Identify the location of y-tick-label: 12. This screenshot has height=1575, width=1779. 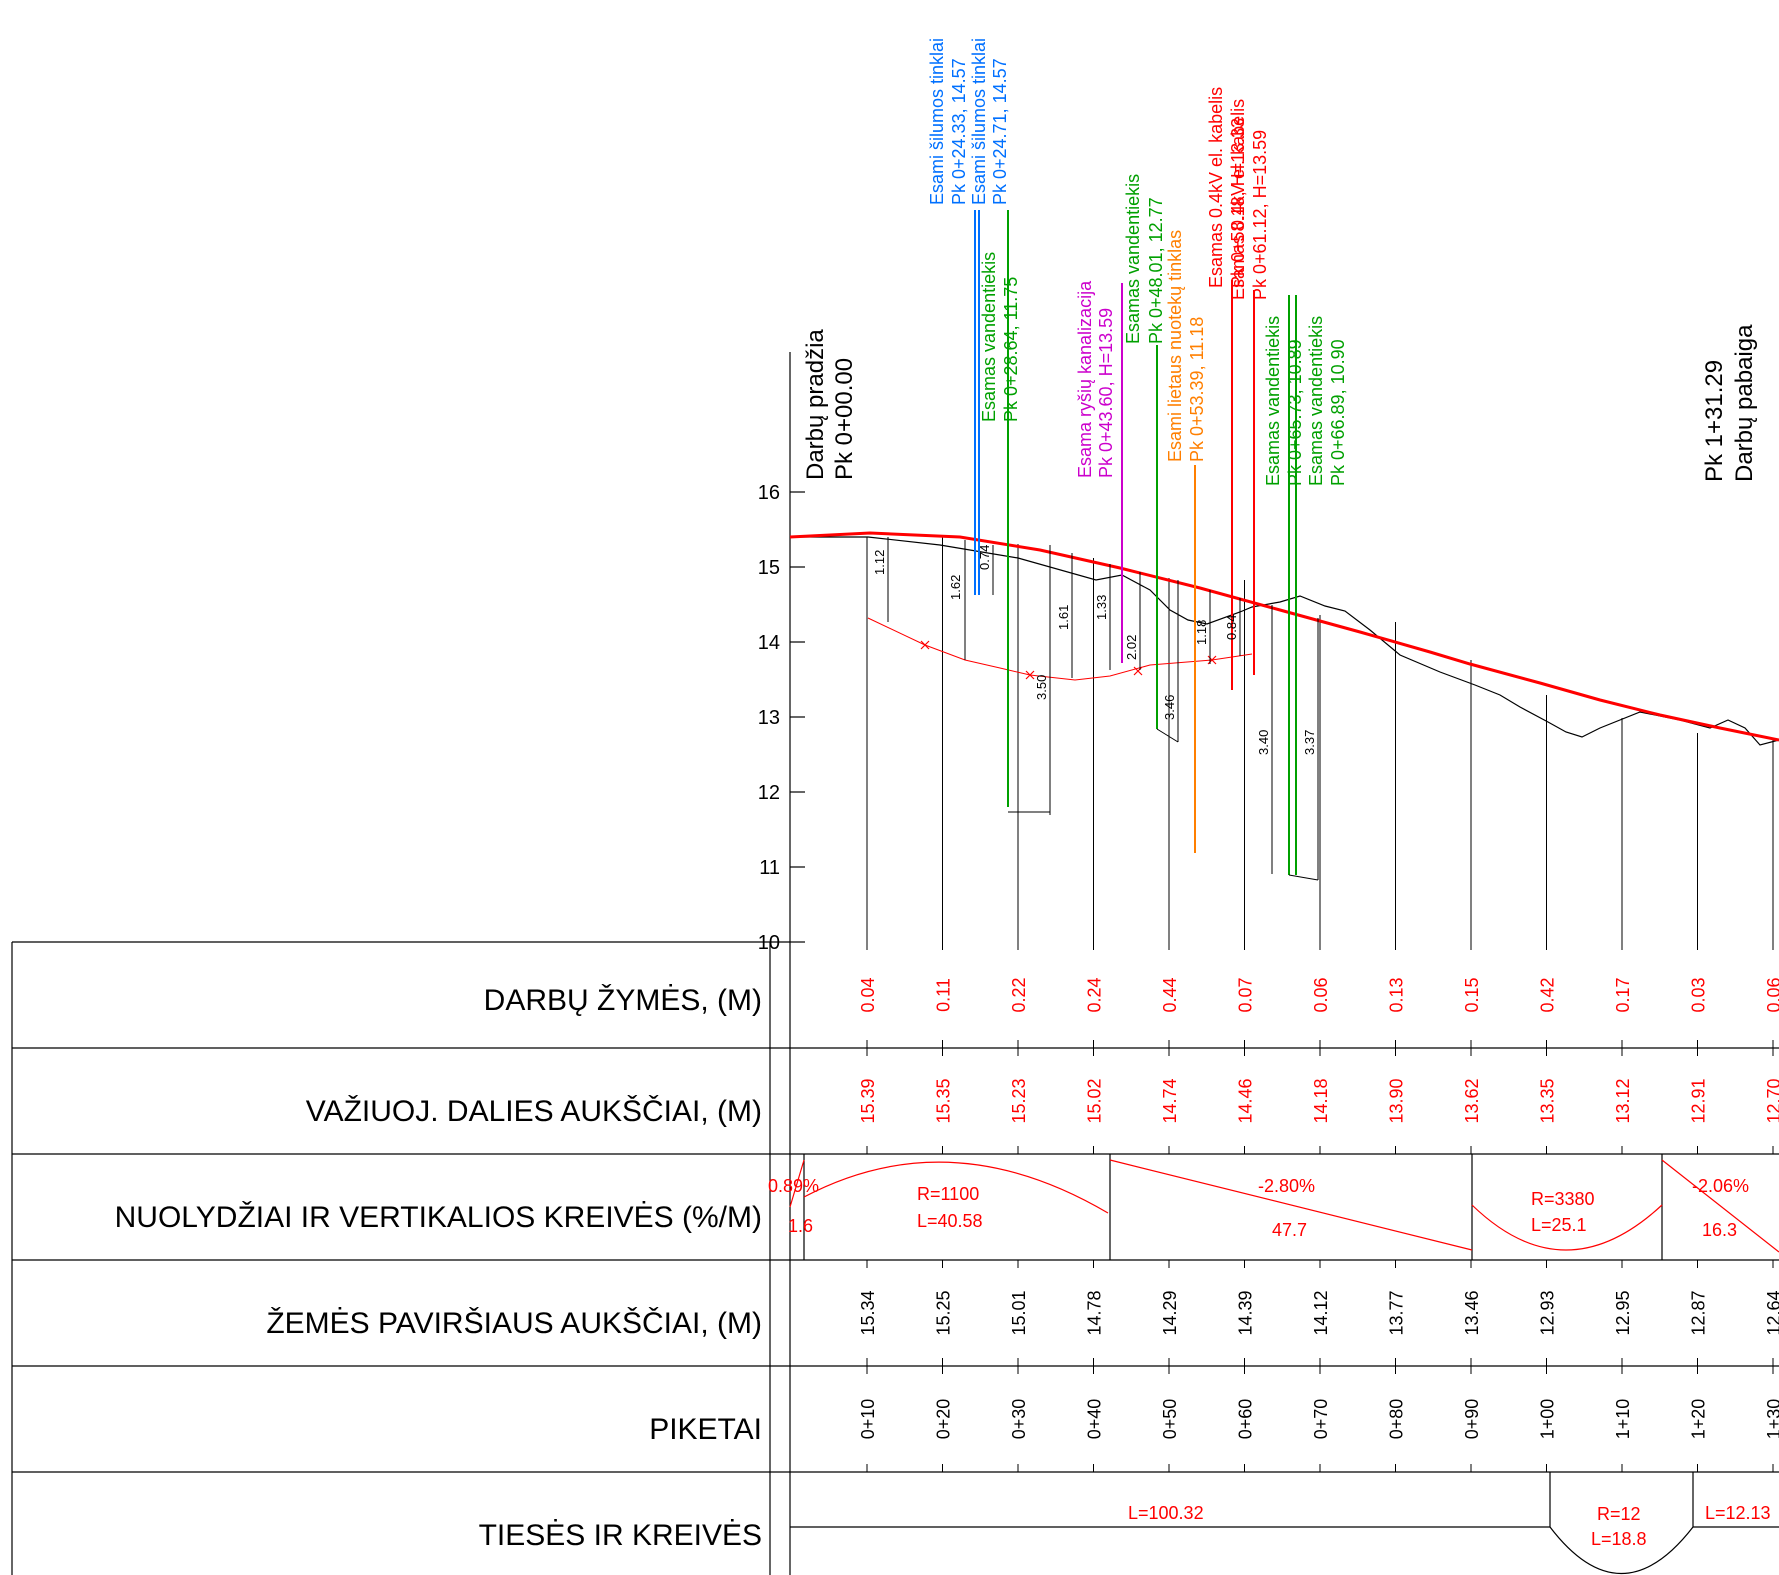
(769, 793).